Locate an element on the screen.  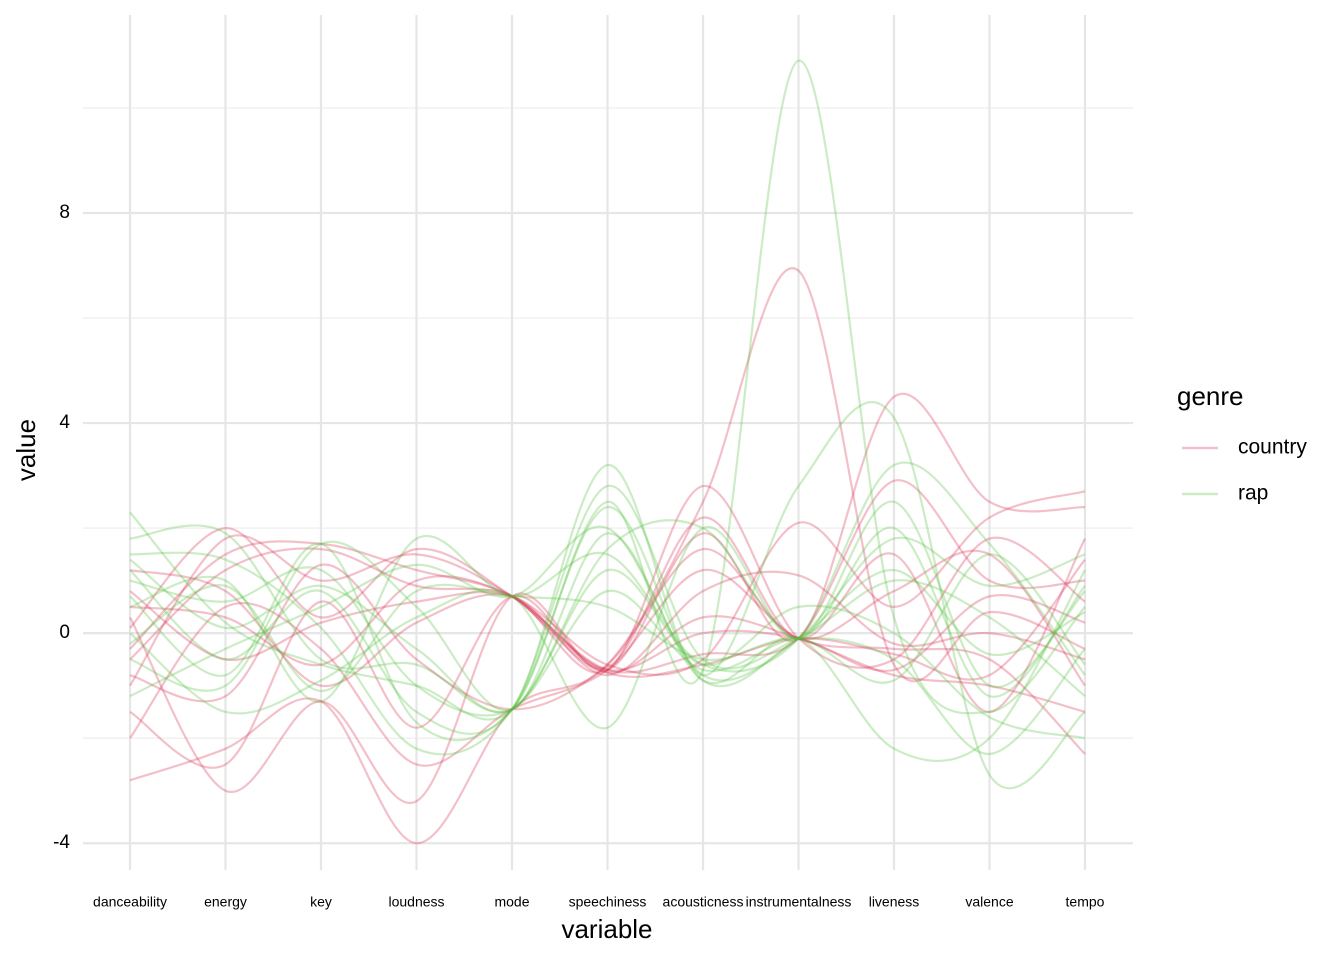
y-tick-label: 0 is located at coordinates (64, 632).